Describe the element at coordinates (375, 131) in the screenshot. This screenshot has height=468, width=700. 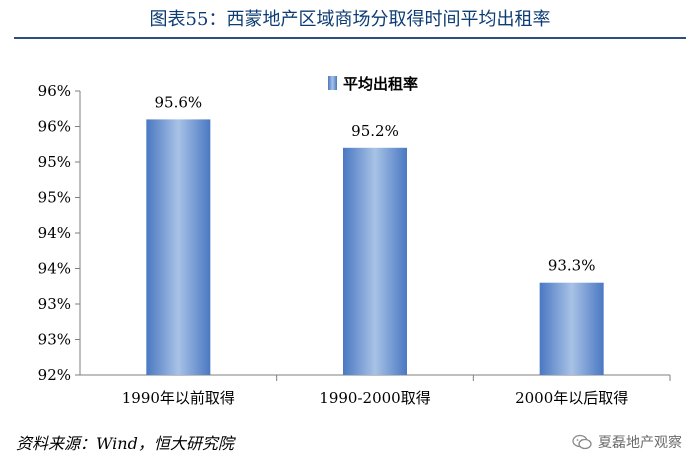
I see `data-label: 95.2%` at that location.